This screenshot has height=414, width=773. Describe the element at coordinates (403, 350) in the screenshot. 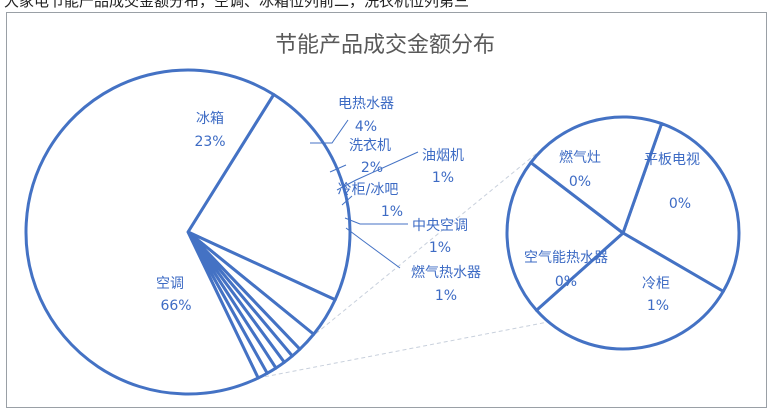

I see `connector-line-bottom` at that location.